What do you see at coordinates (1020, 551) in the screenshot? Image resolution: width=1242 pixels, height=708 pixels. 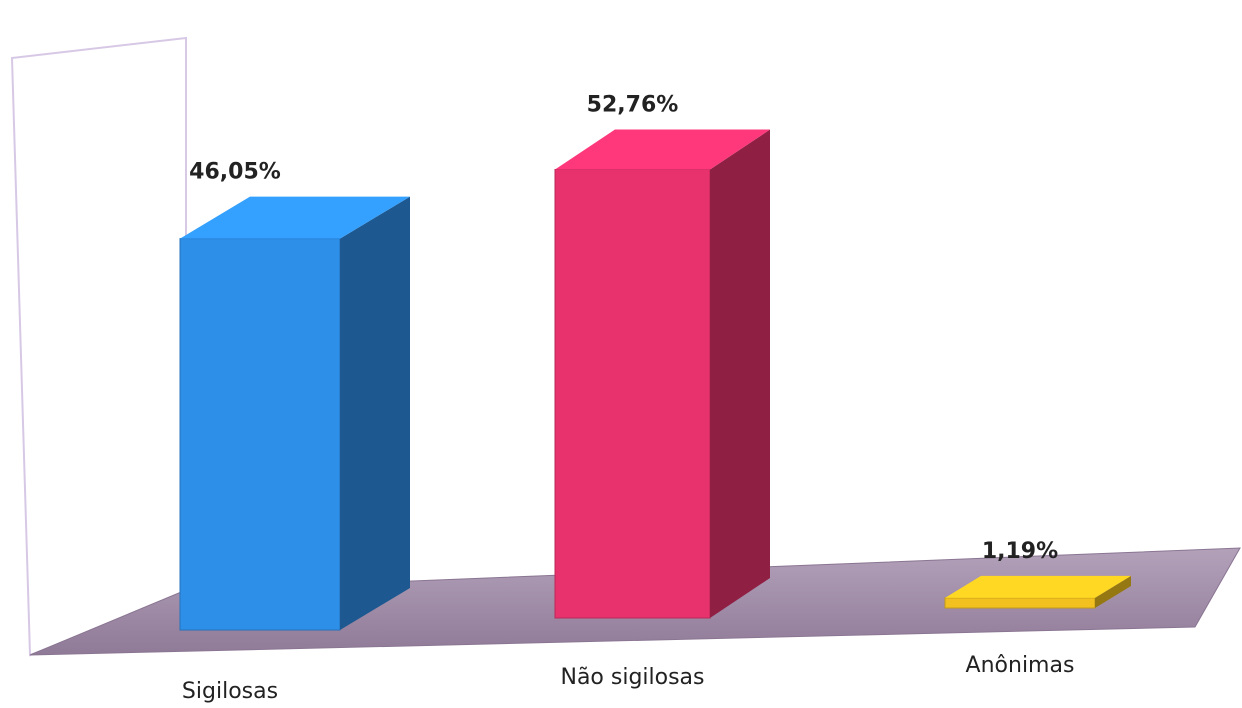 I see `bar-value-label: 1,19%` at bounding box center [1020, 551].